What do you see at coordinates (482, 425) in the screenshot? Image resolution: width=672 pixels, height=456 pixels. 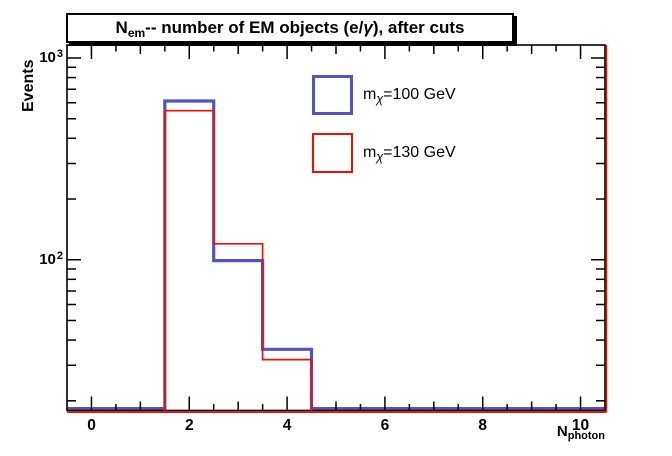 I see `x-tick-label-8: 8` at bounding box center [482, 425].